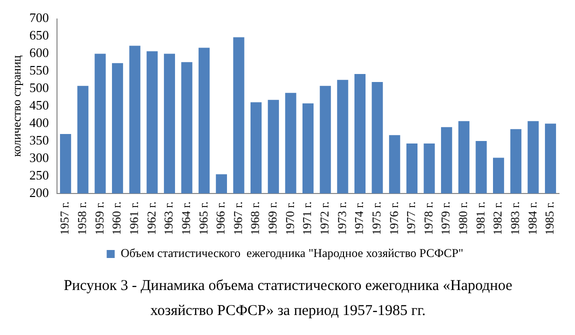 The height and width of the screenshot is (335, 575). What do you see at coordinates (39, 52) in the screenshot?
I see `y-tick-label: 600` at bounding box center [39, 52].